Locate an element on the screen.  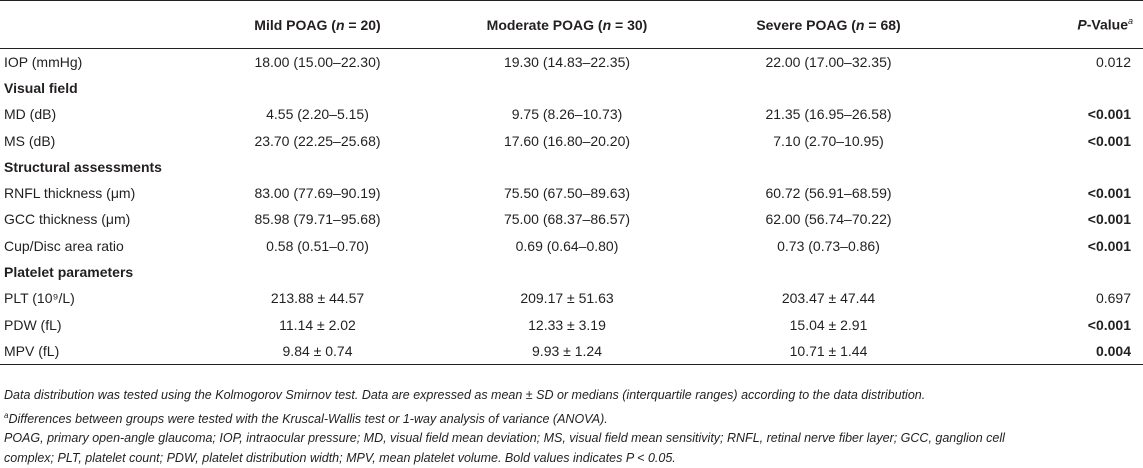
header-moderate-poag: Moderate POAG (n = 30) is located at coordinates (567, 24).